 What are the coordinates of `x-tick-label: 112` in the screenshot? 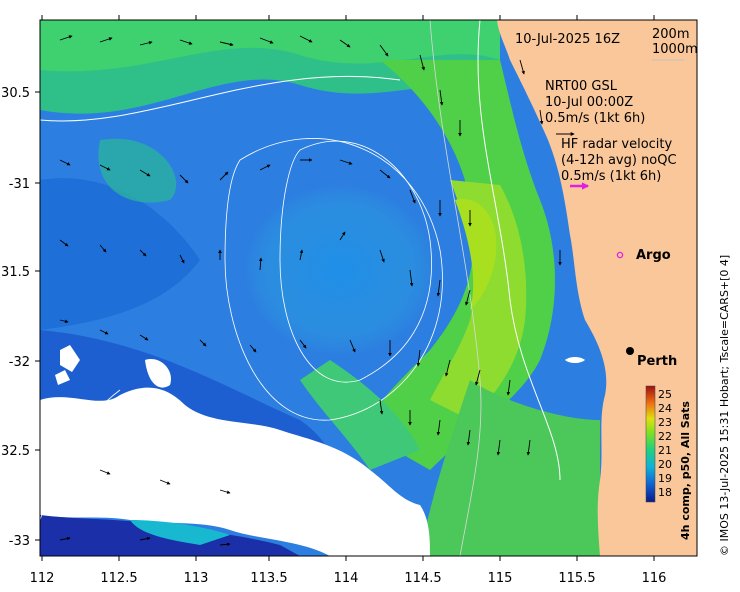 It's located at (42, 578).